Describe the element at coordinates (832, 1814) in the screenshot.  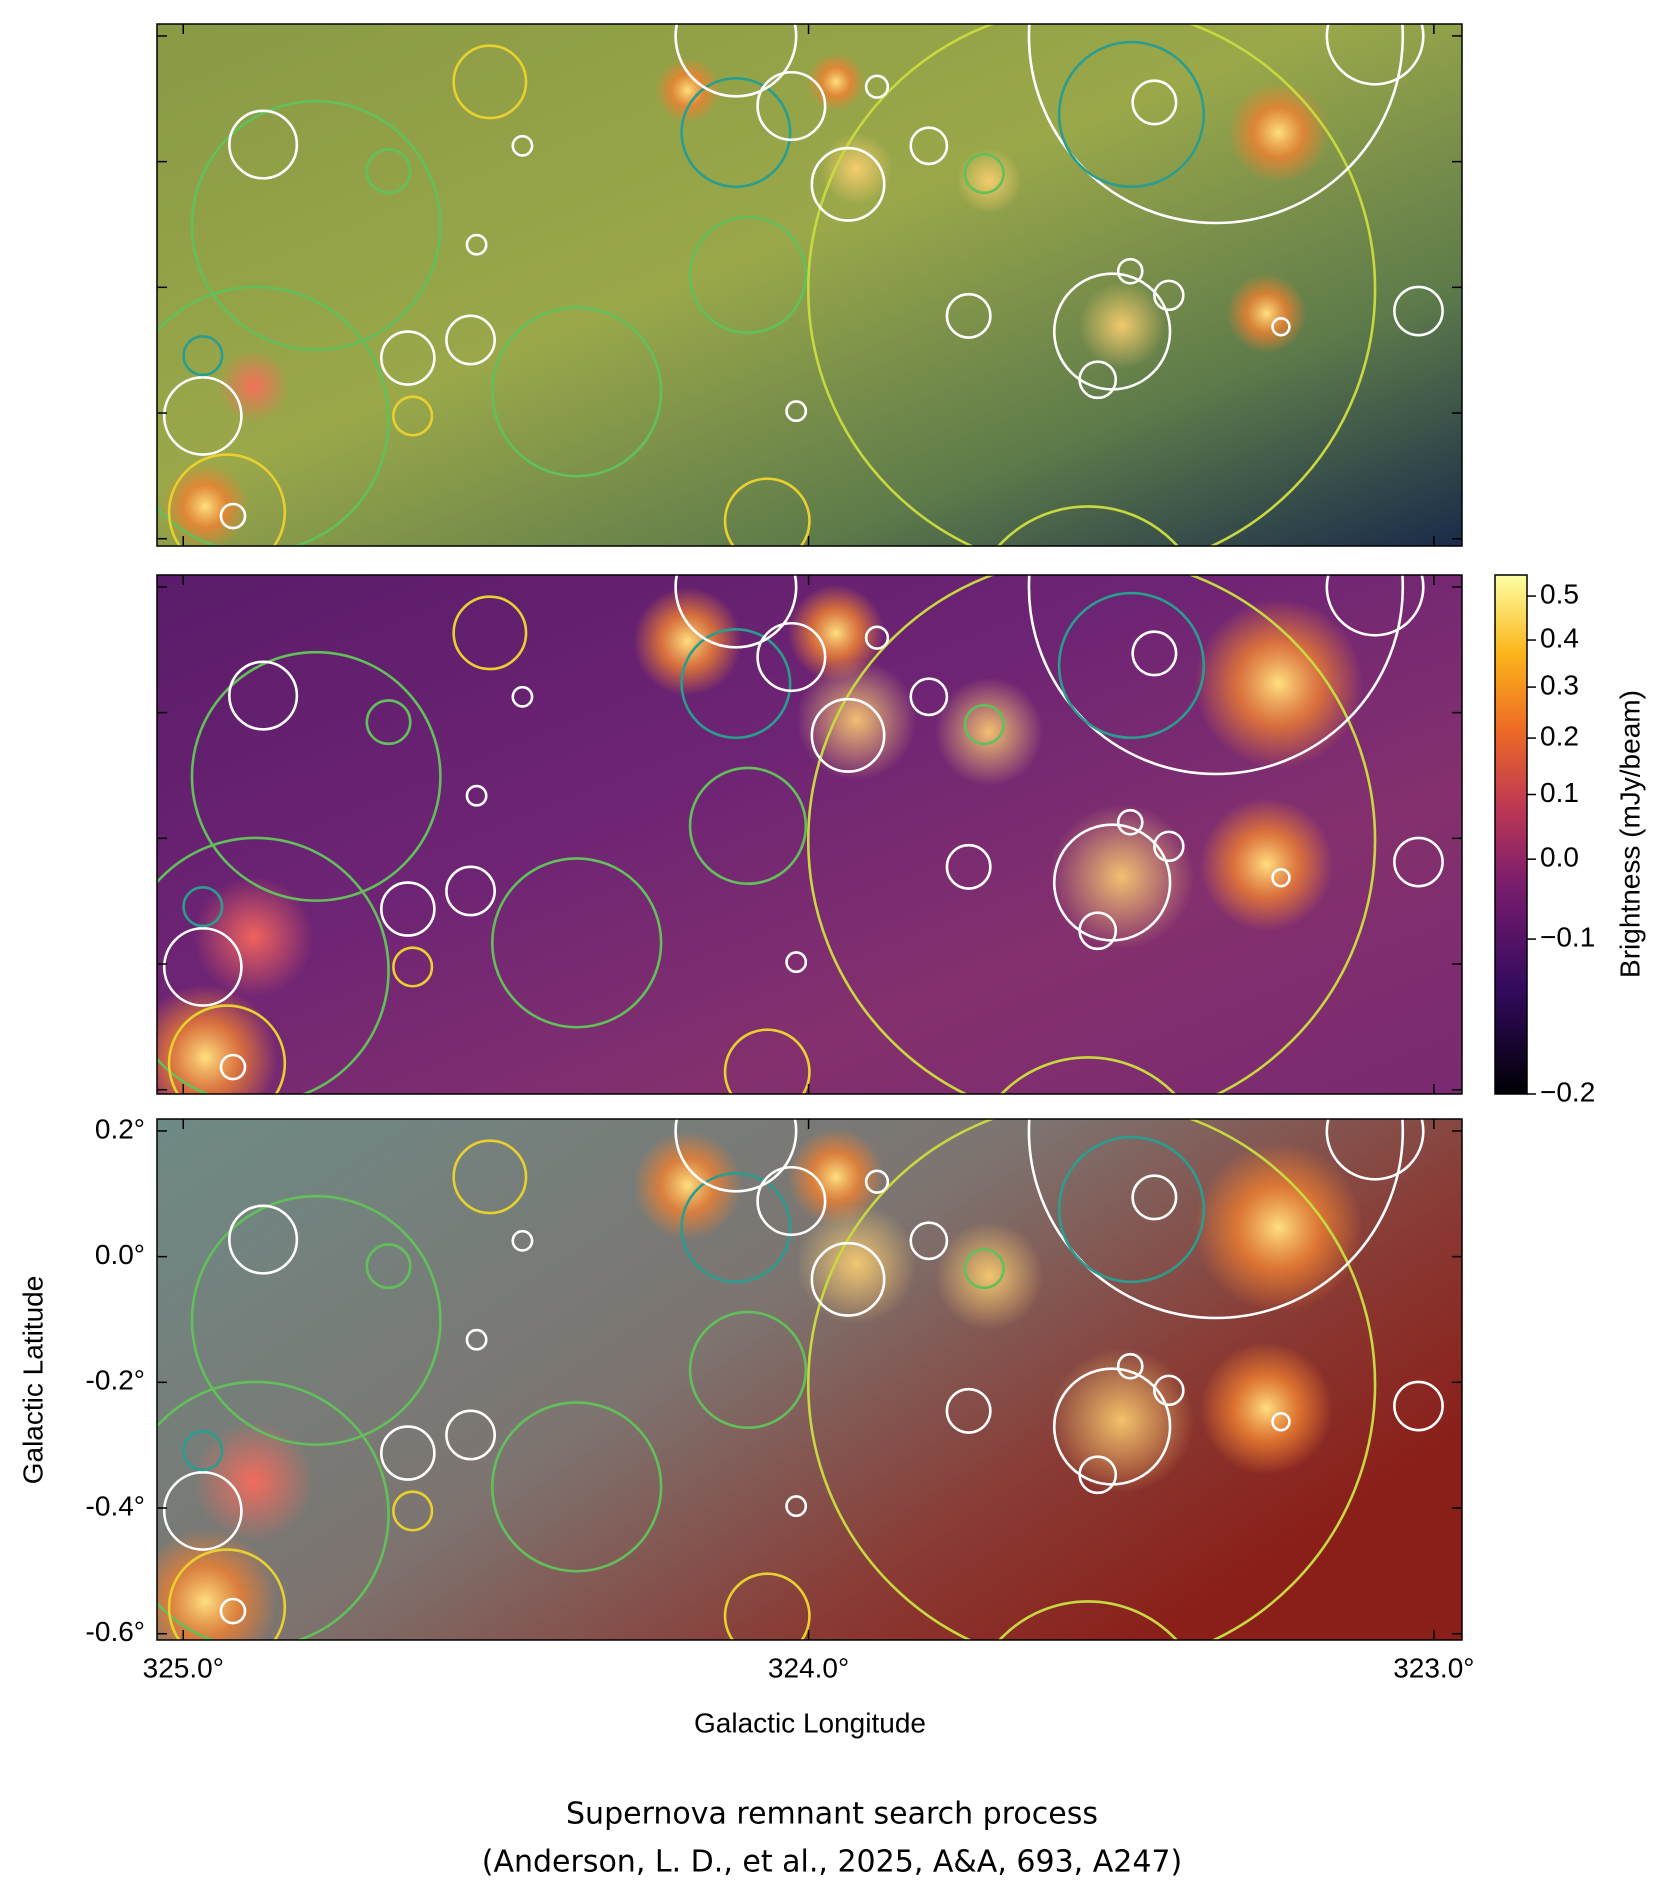
I see `caption: Supernova remnant search process` at that location.